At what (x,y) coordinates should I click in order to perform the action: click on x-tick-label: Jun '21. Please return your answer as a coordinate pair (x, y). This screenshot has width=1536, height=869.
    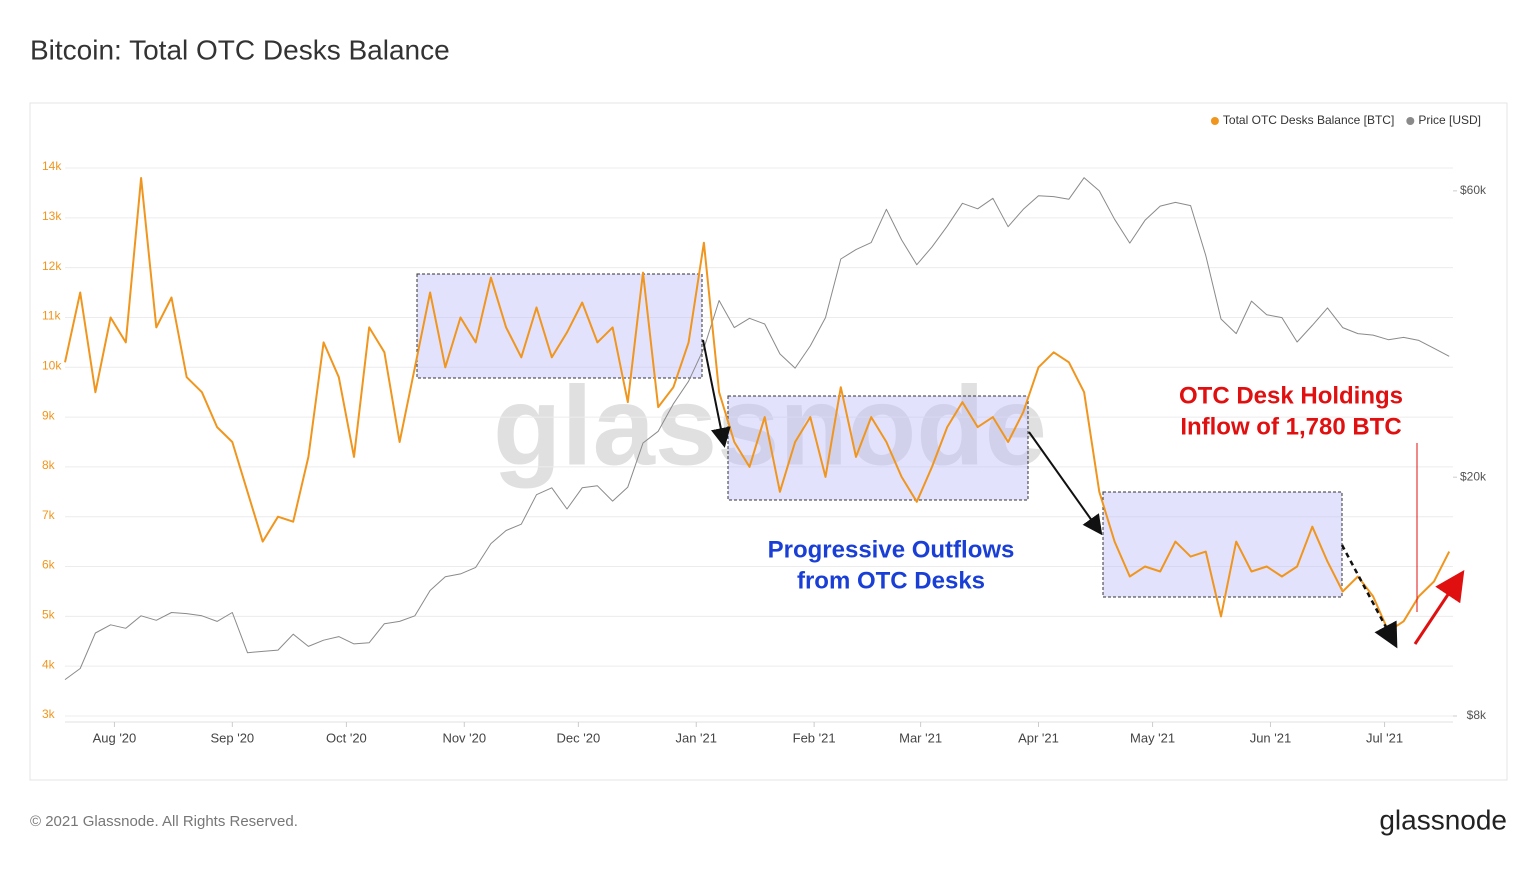
    Looking at the image, I should click on (1271, 737).